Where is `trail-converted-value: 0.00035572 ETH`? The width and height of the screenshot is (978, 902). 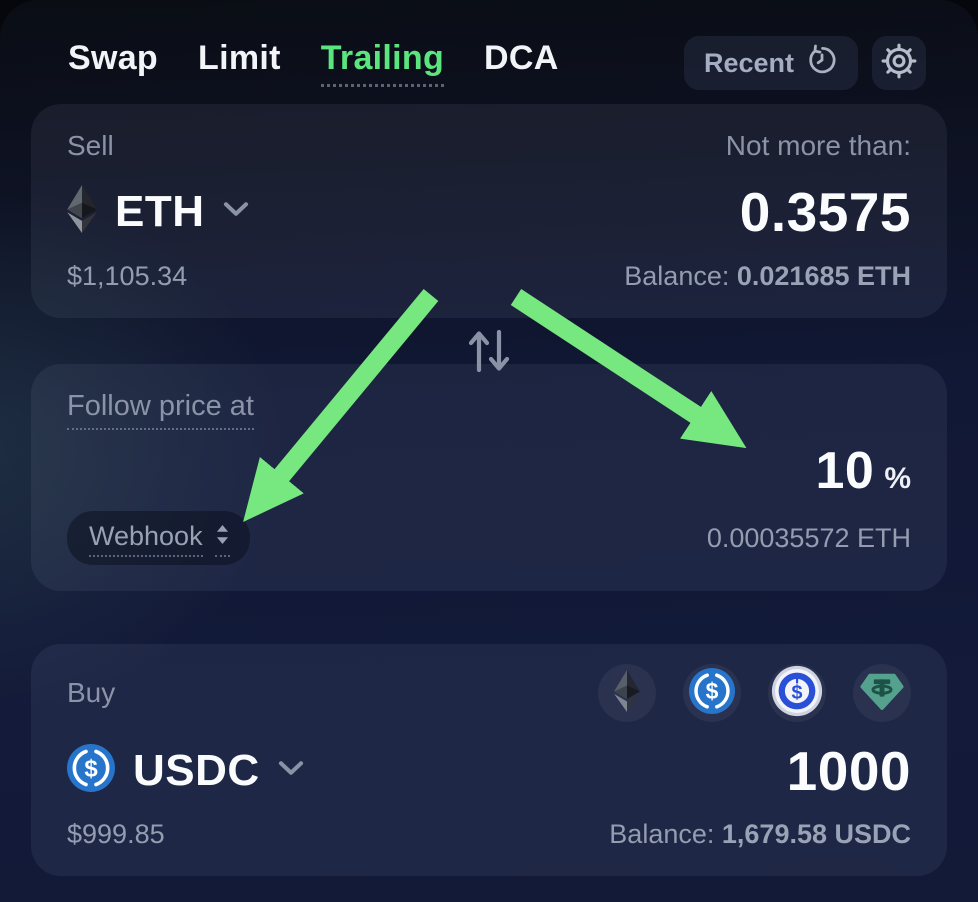
trail-converted-value: 0.00035572 ETH is located at coordinates (808, 537).